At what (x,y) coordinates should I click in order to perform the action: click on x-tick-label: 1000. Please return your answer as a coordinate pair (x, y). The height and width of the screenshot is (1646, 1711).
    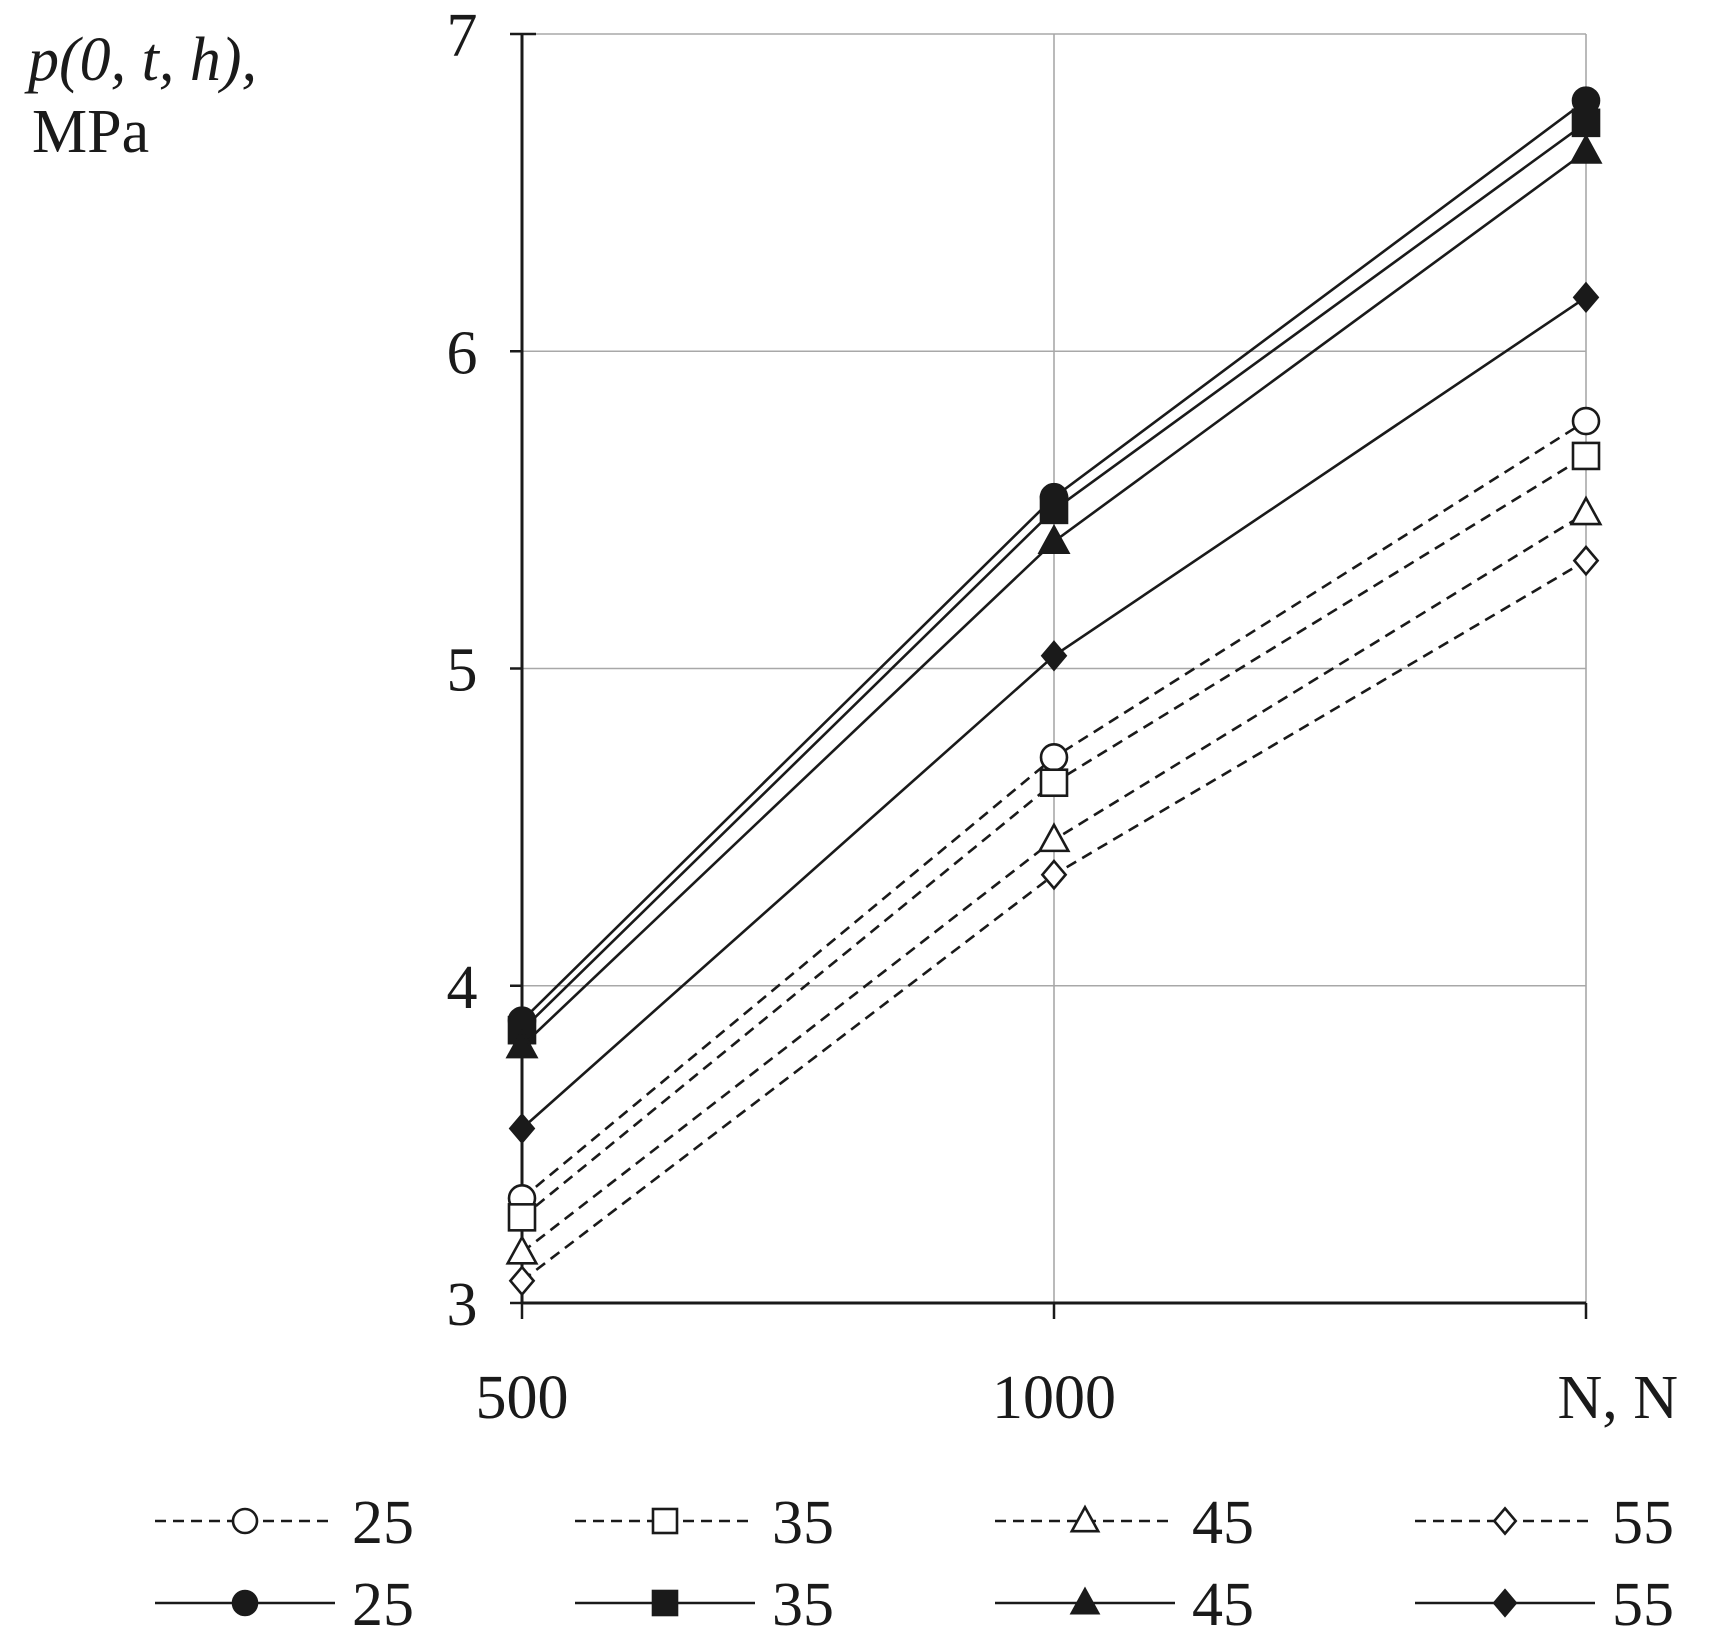
    Looking at the image, I should click on (1054, 1398).